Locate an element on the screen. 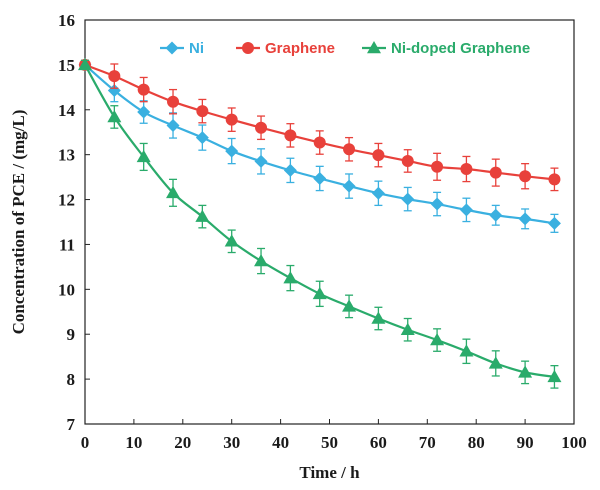 This screenshot has width=600, height=490. legend: Ni Graphene Ni-doped Graphene is located at coordinates (345, 48).